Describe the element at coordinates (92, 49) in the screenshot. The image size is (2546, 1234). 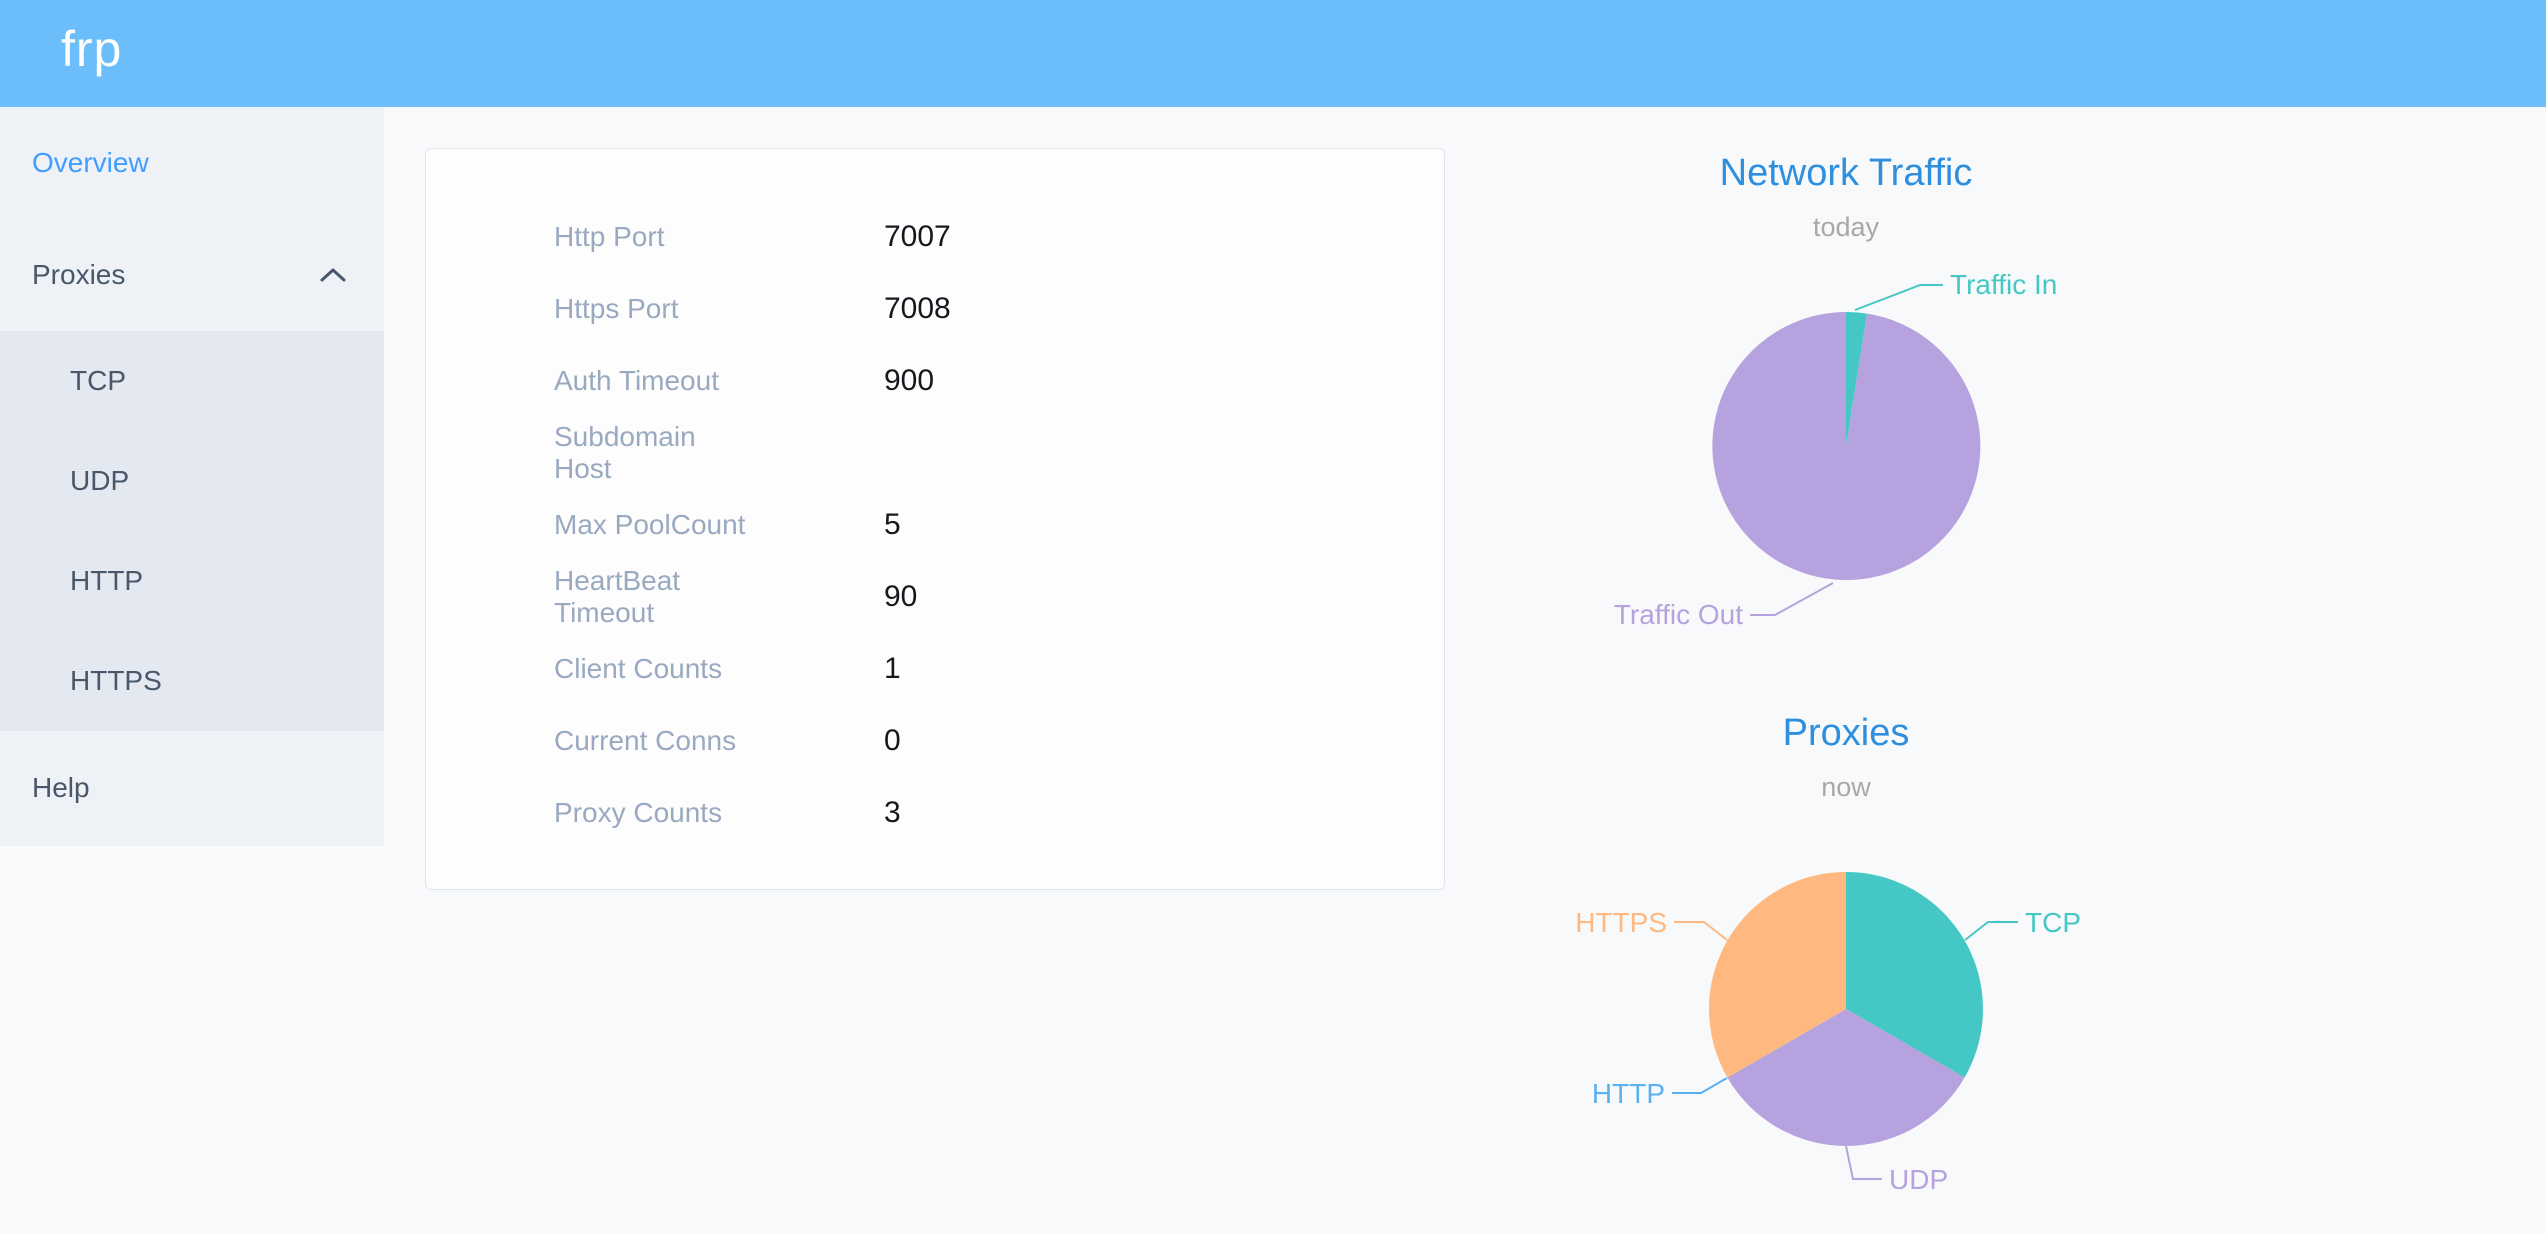
I see `frp-logo: frp` at that location.